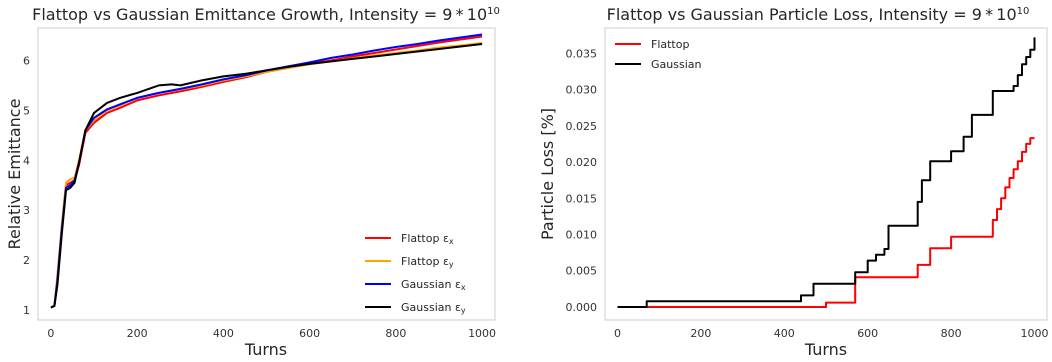 The height and width of the screenshot is (362, 1052). I want to click on legend-label: Flattop εx, so click(427, 239).